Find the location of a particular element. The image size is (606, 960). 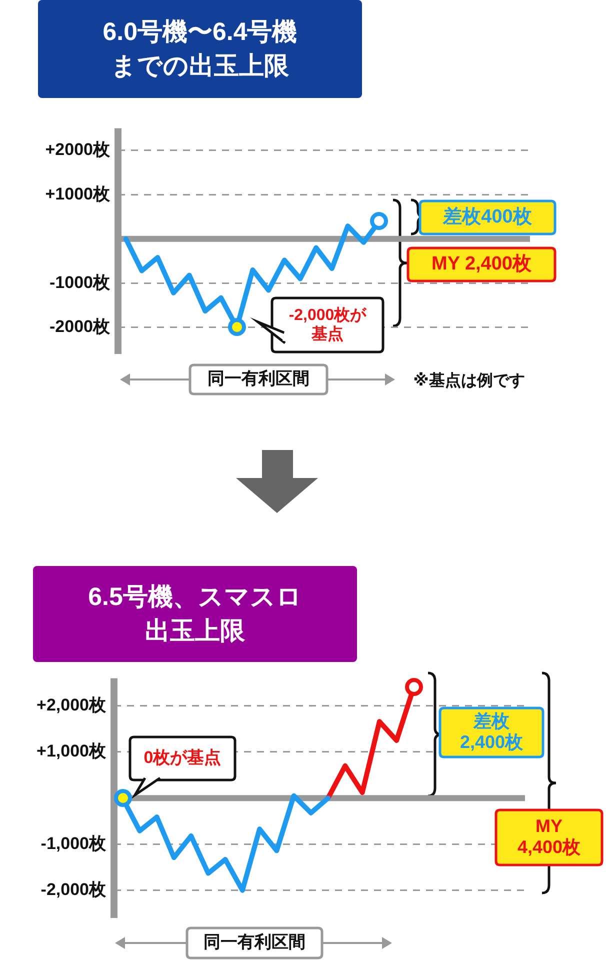

annotation: MY 4,400枚 is located at coordinates (549, 836).